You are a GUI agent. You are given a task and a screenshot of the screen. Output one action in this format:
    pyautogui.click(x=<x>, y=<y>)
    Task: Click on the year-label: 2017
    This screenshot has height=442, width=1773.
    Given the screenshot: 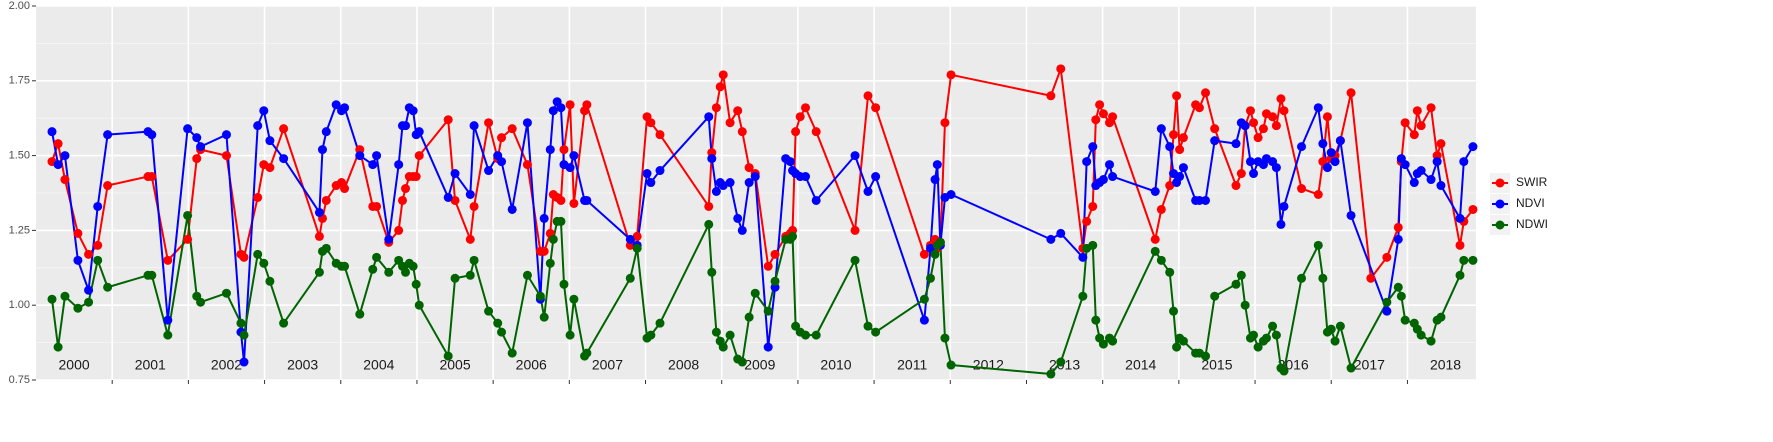 What is the action you would take?
    pyautogui.click(x=1369, y=365)
    